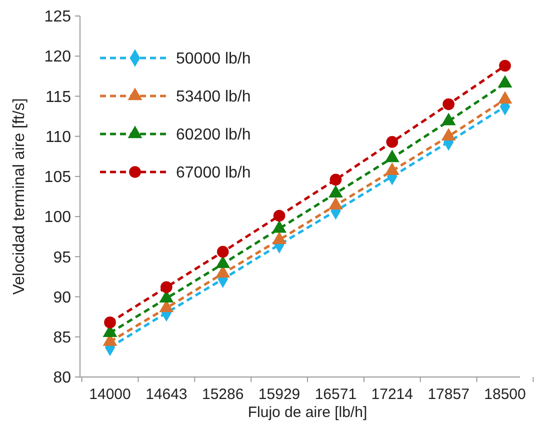  What do you see at coordinates (213, 59) in the screenshot?
I see `legend-label: 50000 lb/h` at bounding box center [213, 59].